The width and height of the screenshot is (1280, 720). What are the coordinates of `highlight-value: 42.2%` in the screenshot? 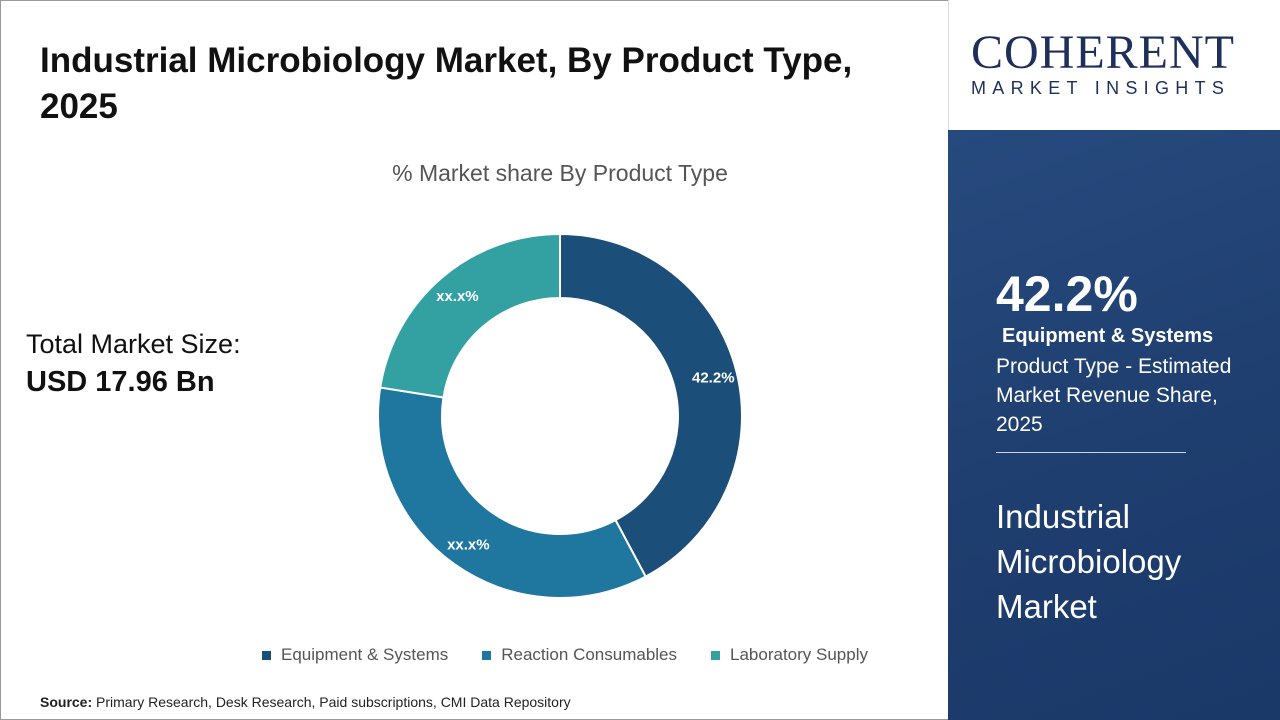 It's located at (1067, 294).